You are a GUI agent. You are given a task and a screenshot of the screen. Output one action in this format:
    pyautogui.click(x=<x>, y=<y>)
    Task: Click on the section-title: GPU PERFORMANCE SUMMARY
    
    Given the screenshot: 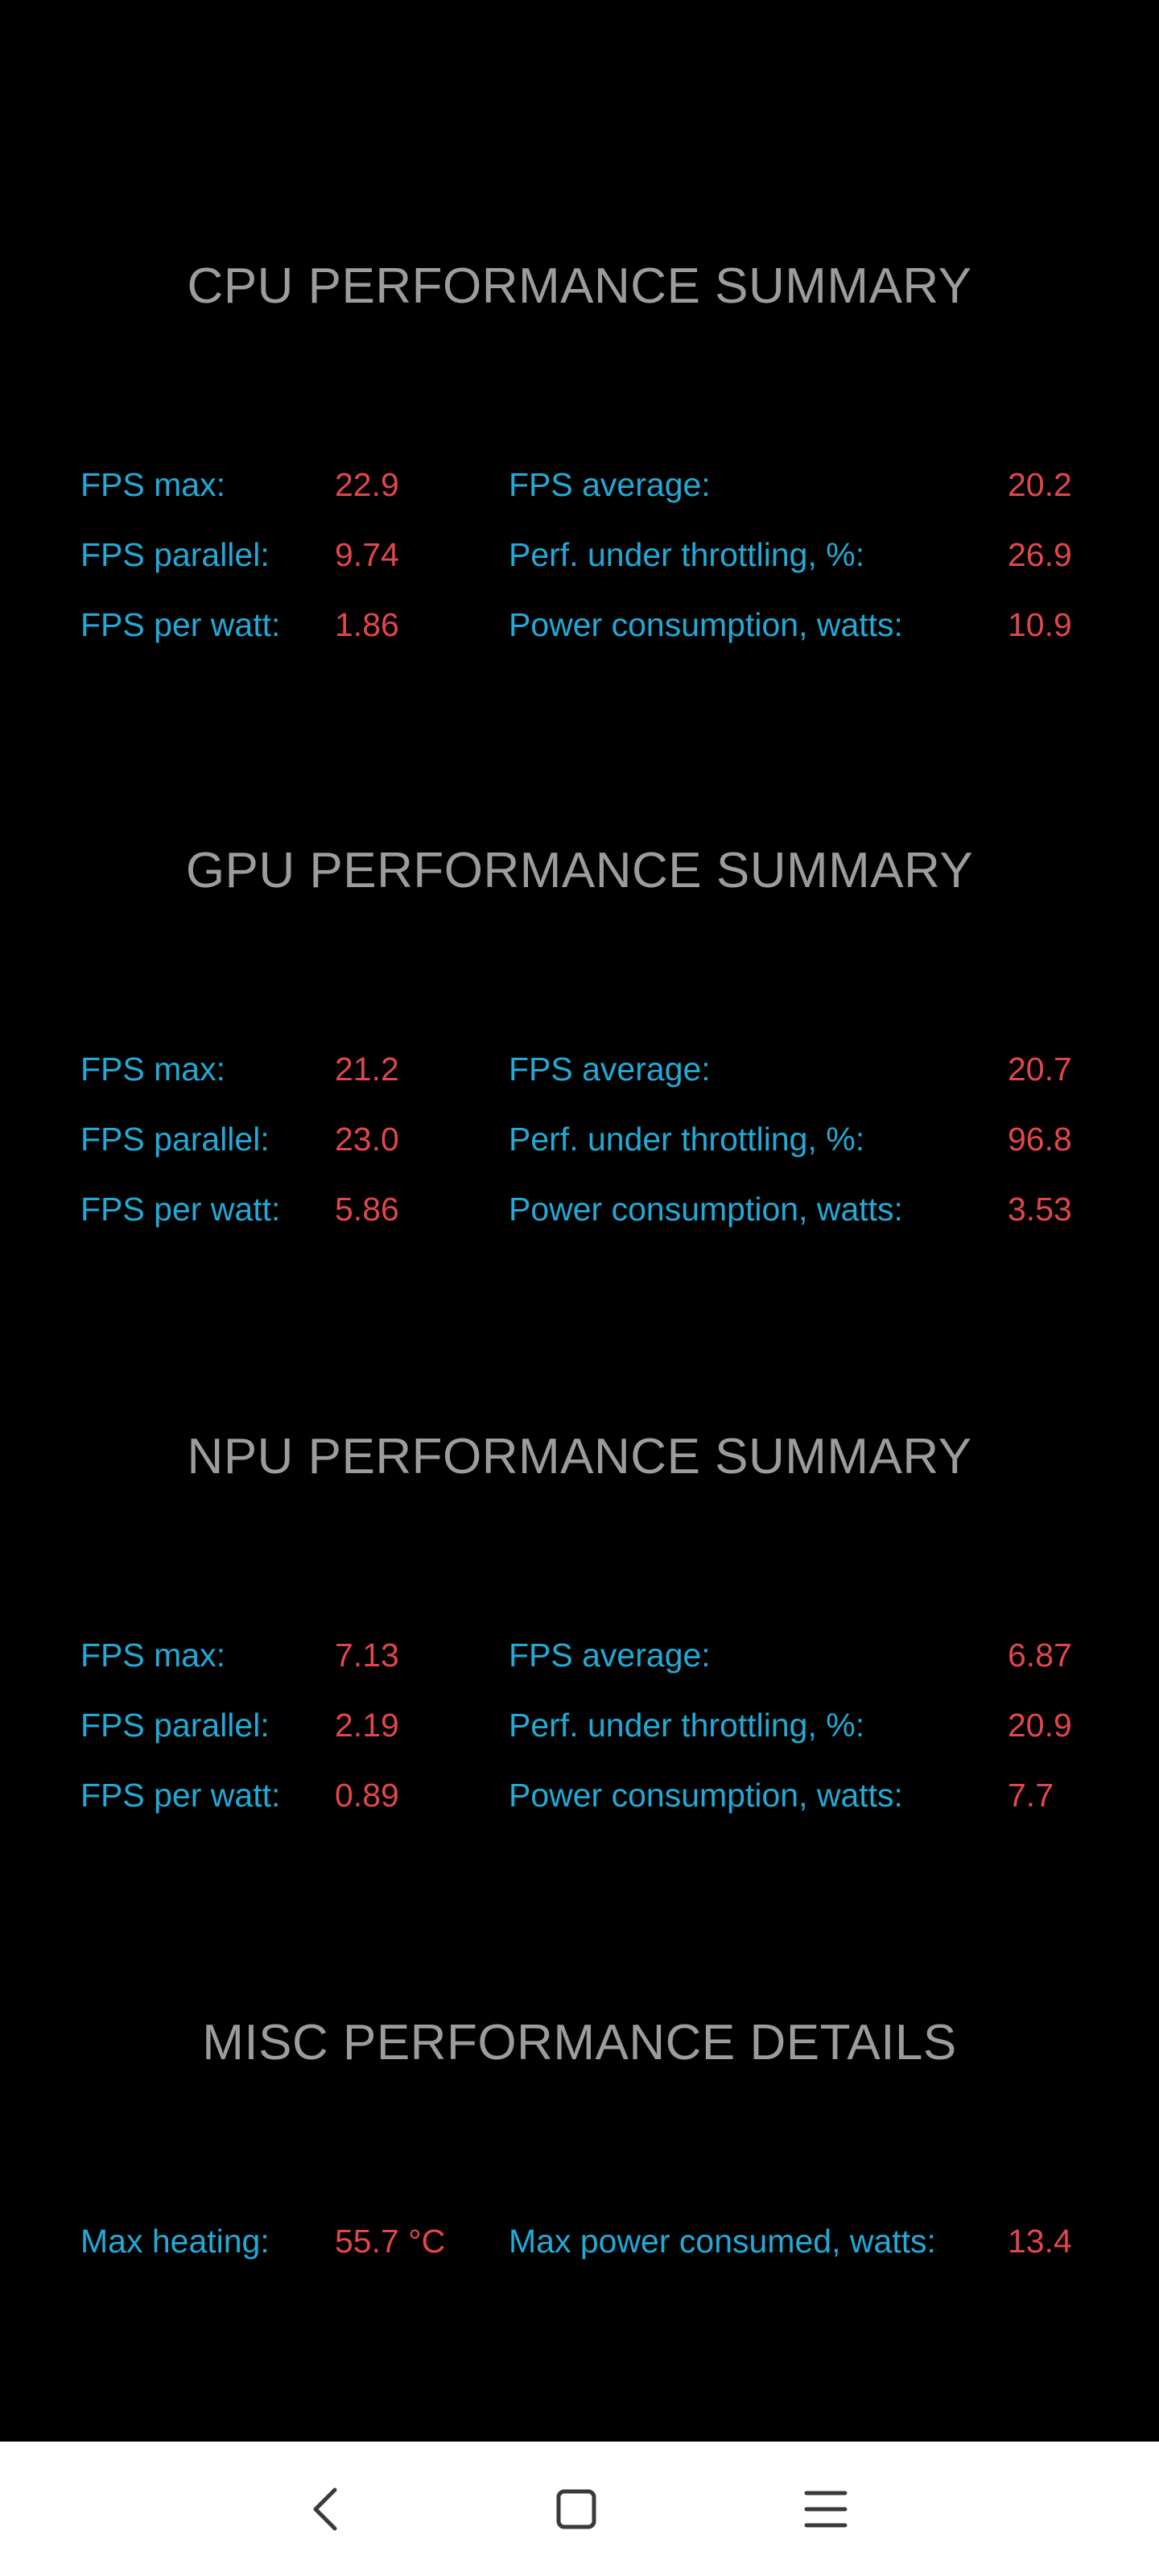 What is the action you would take?
    pyautogui.click(x=579, y=870)
    